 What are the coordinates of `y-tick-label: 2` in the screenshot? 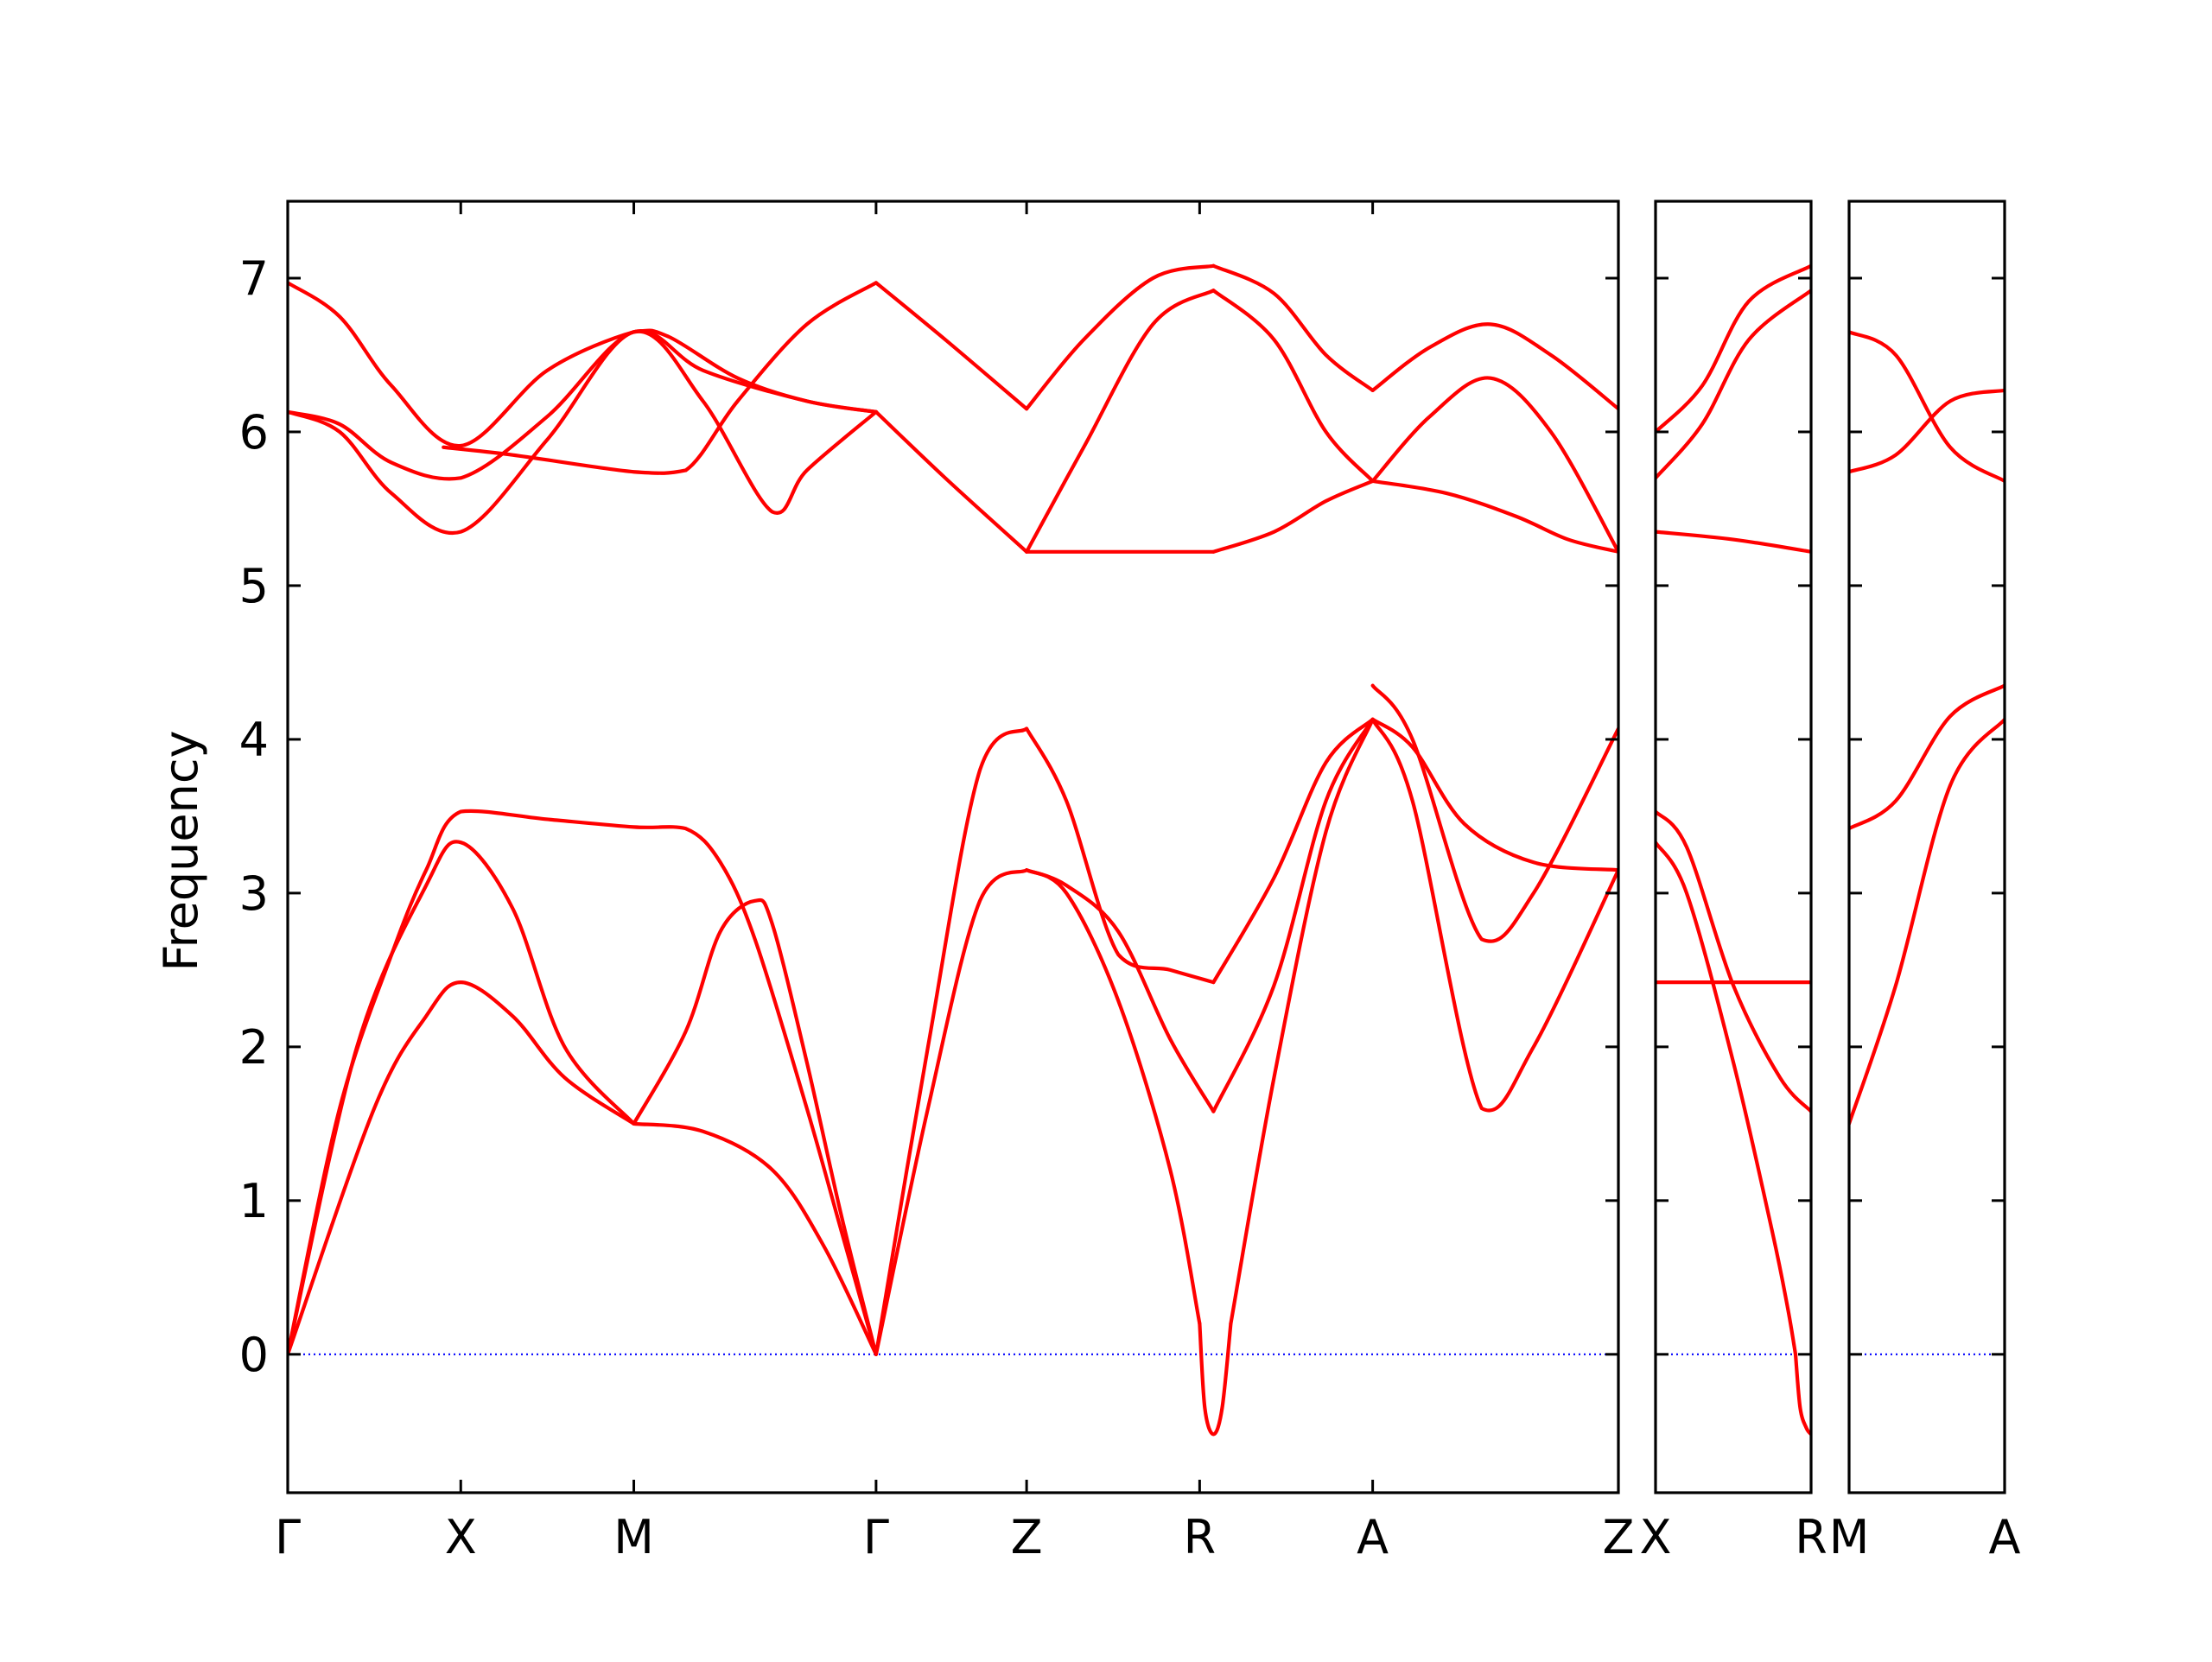 It's located at (254, 1047).